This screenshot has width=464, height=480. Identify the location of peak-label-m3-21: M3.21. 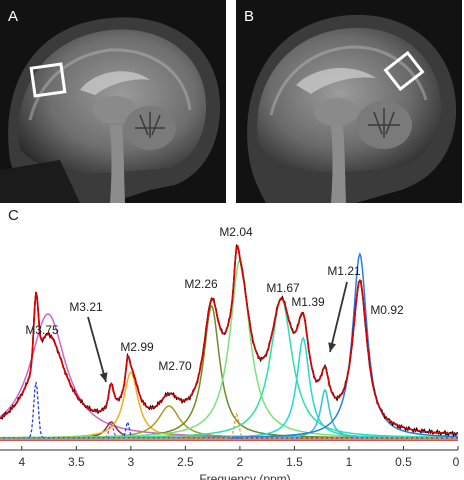
(86, 307).